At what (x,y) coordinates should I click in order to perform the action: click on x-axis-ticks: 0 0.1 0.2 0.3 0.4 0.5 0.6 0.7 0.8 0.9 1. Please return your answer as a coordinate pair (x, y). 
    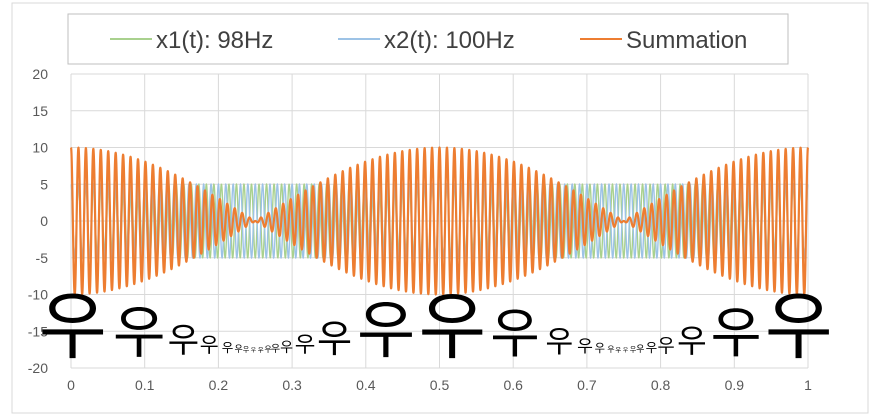
    Looking at the image, I should click on (439, 385).